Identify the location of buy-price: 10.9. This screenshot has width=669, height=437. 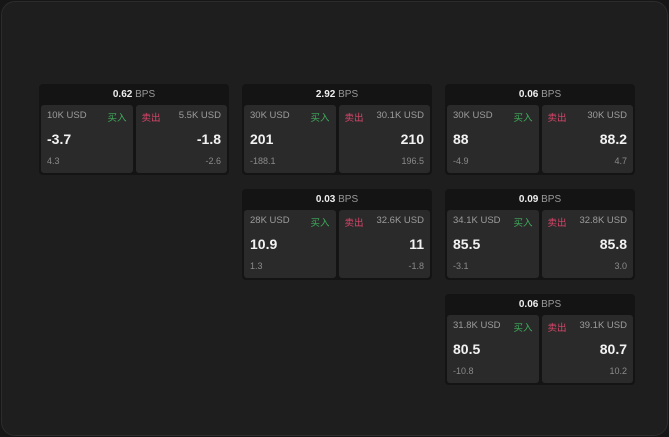
(264, 244).